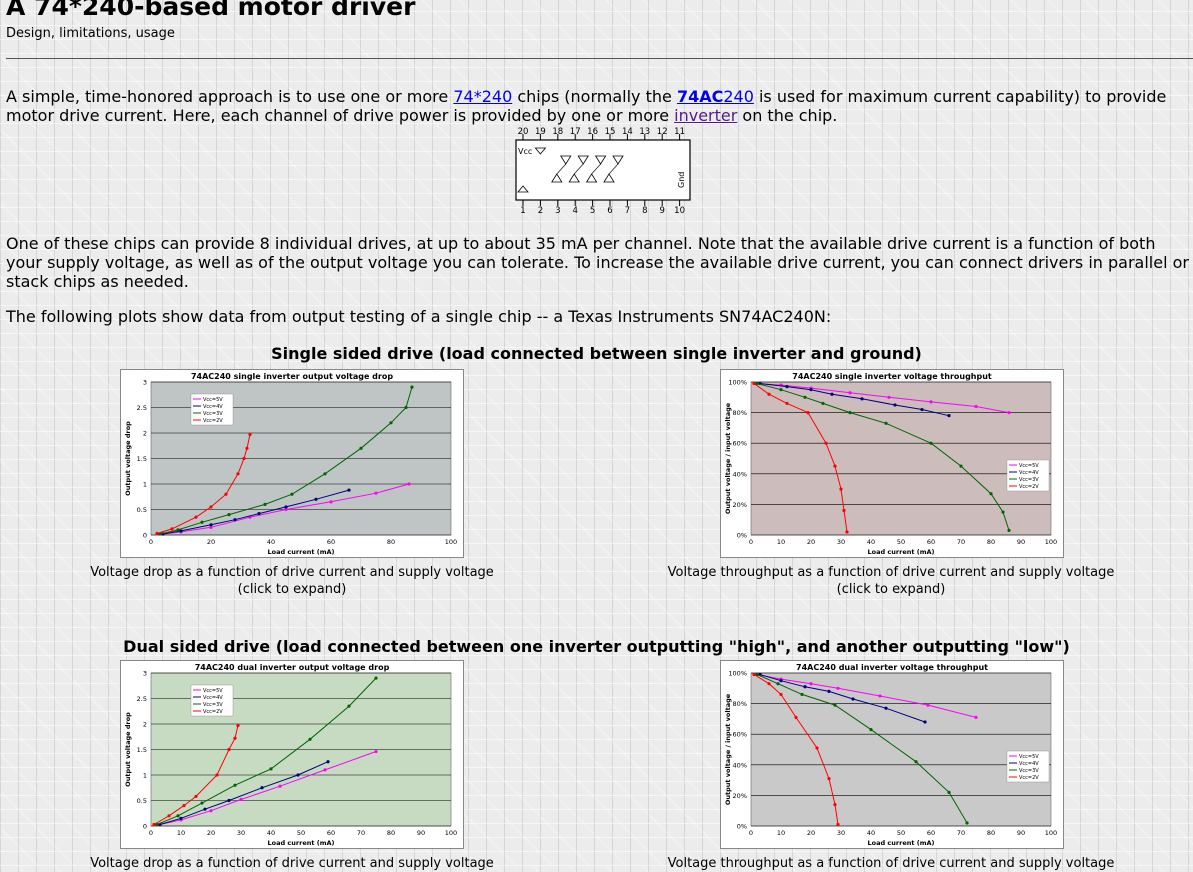 Image resolution: width=1193 pixels, height=872 pixels. Describe the element at coordinates (540, 210) in the screenshot. I see `chip-bottom-pin-label-2: 2` at that location.